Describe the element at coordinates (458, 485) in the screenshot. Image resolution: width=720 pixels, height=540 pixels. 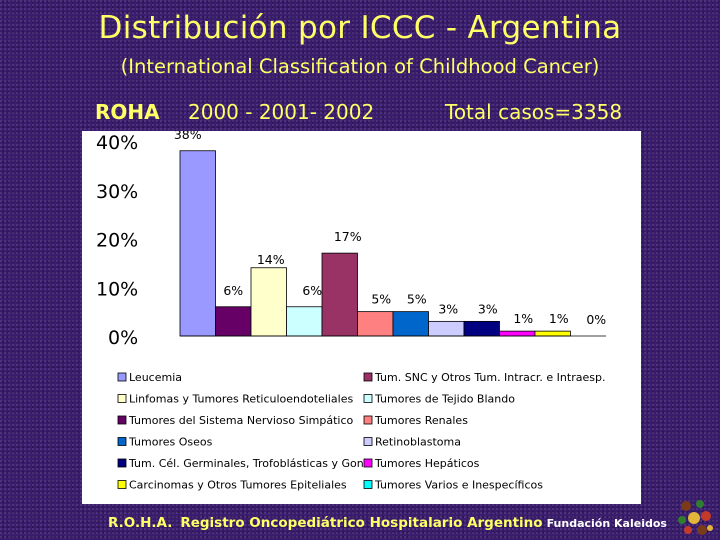
I see `legend-entry: Tumores Varios e Inespecíficos` at that location.